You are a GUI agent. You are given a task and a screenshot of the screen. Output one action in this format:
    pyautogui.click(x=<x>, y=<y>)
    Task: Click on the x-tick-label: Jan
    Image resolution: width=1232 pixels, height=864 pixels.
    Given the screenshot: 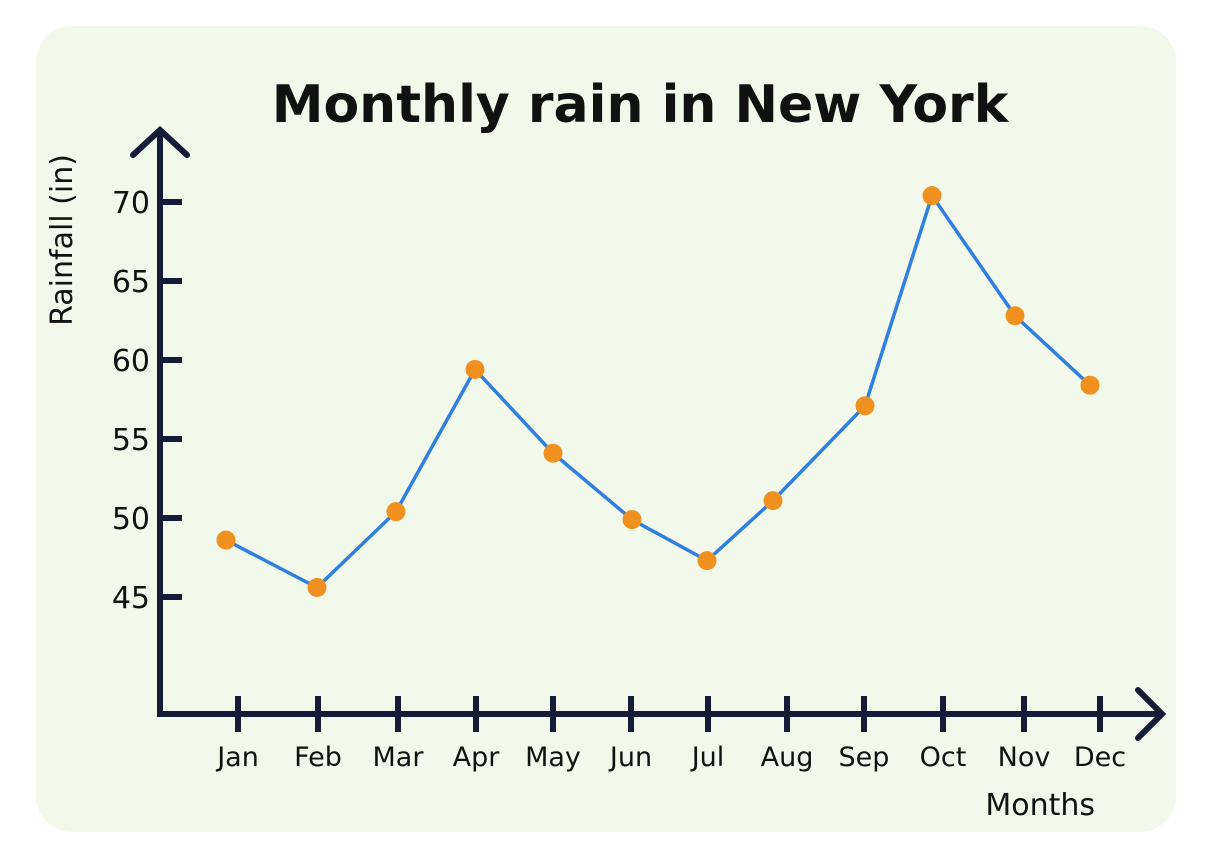 What is the action you would take?
    pyautogui.click(x=237, y=757)
    